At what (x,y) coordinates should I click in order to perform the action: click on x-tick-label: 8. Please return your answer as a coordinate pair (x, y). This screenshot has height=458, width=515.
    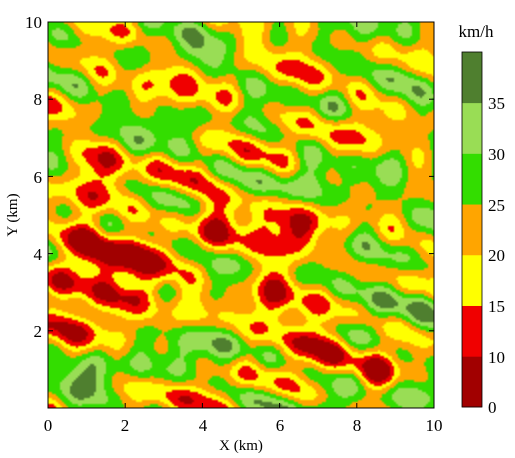
    Looking at the image, I should click on (357, 425).